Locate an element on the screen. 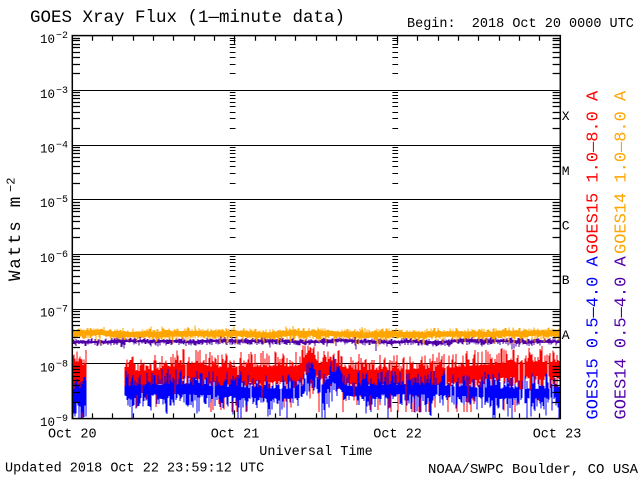  svg-text: Oct 23 is located at coordinates (557, 435).